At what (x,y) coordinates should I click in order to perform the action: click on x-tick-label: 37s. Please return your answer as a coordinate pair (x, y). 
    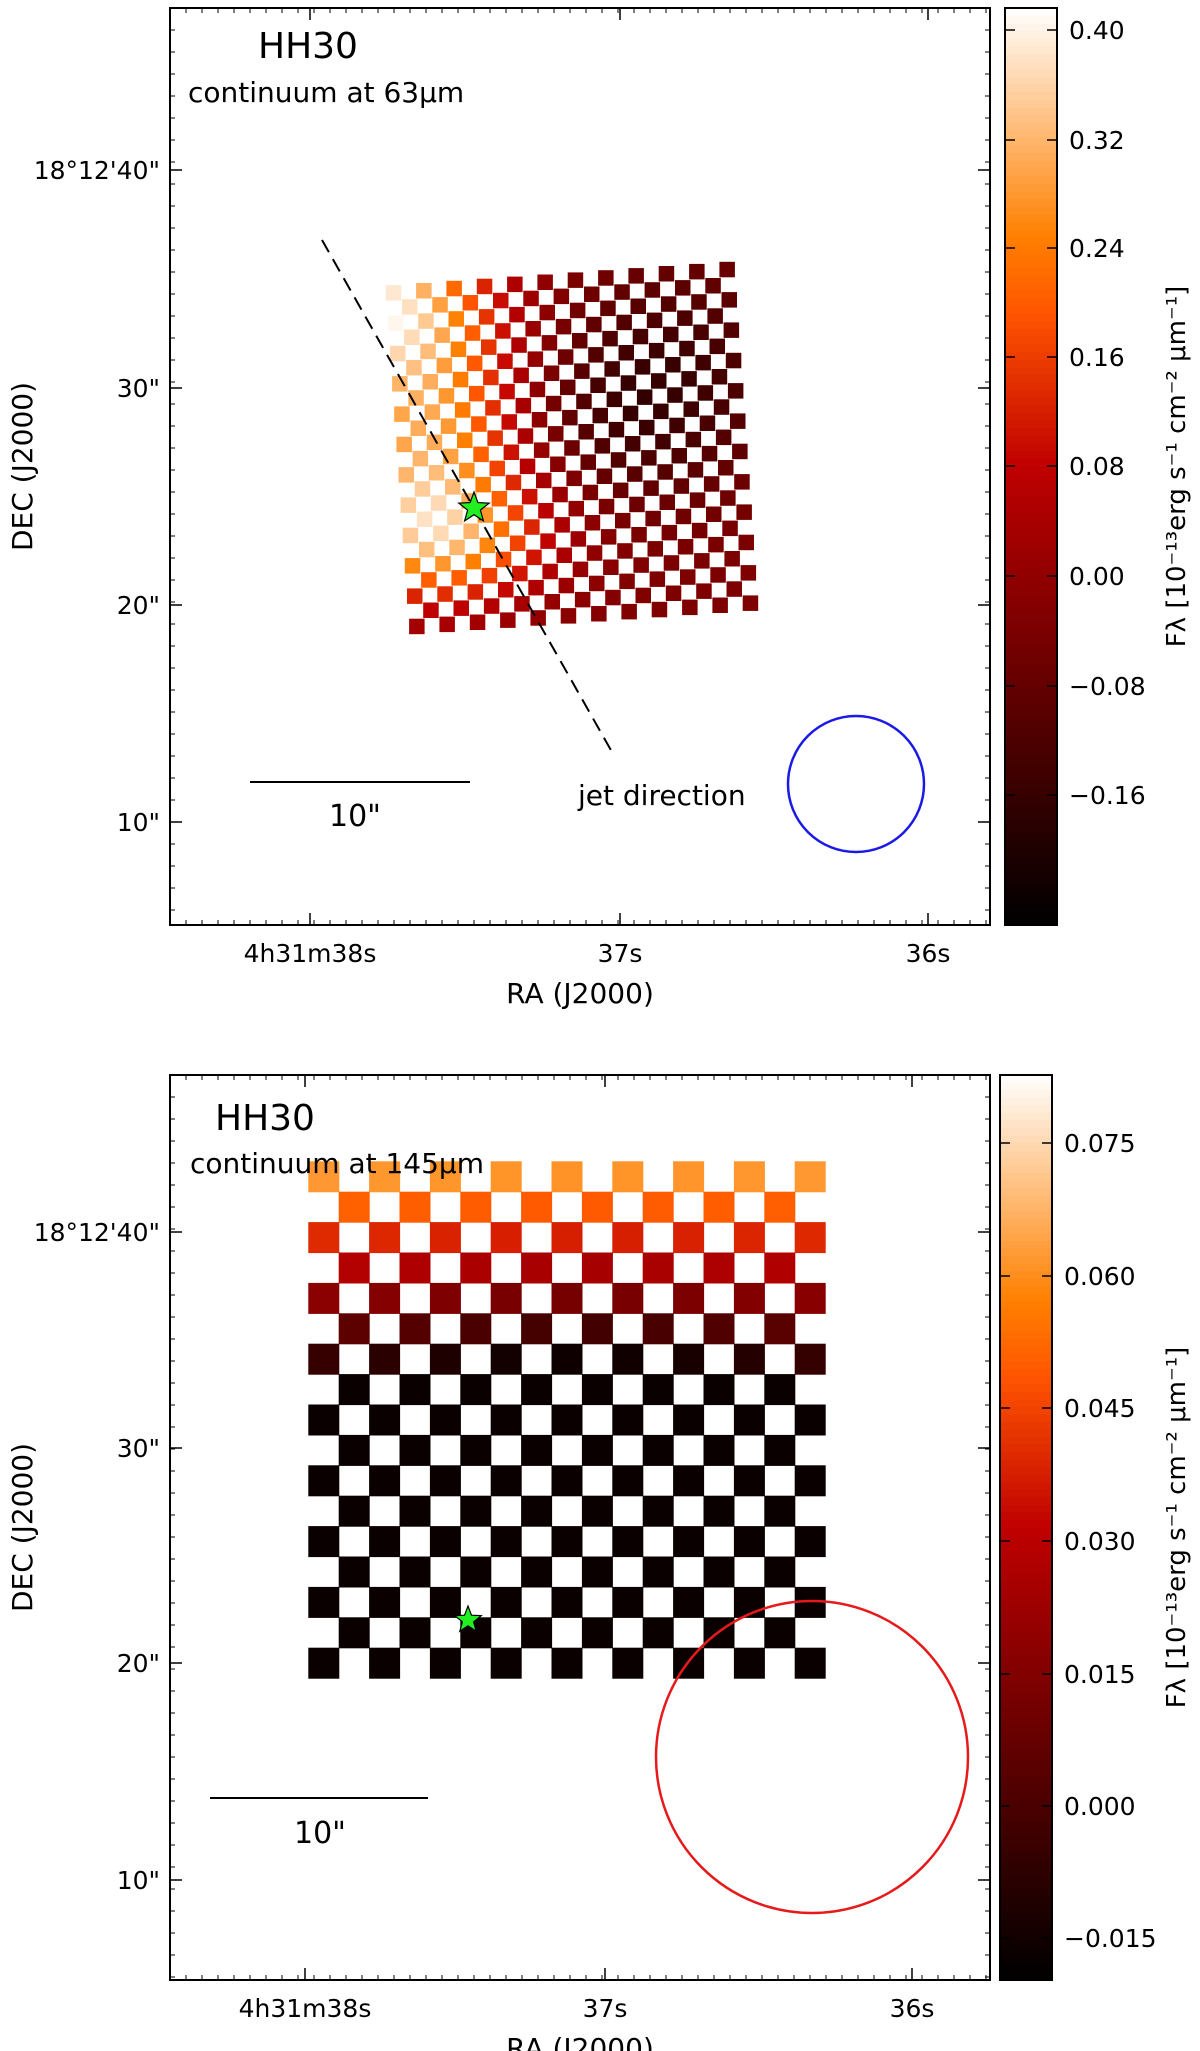
    Looking at the image, I should click on (620, 953).